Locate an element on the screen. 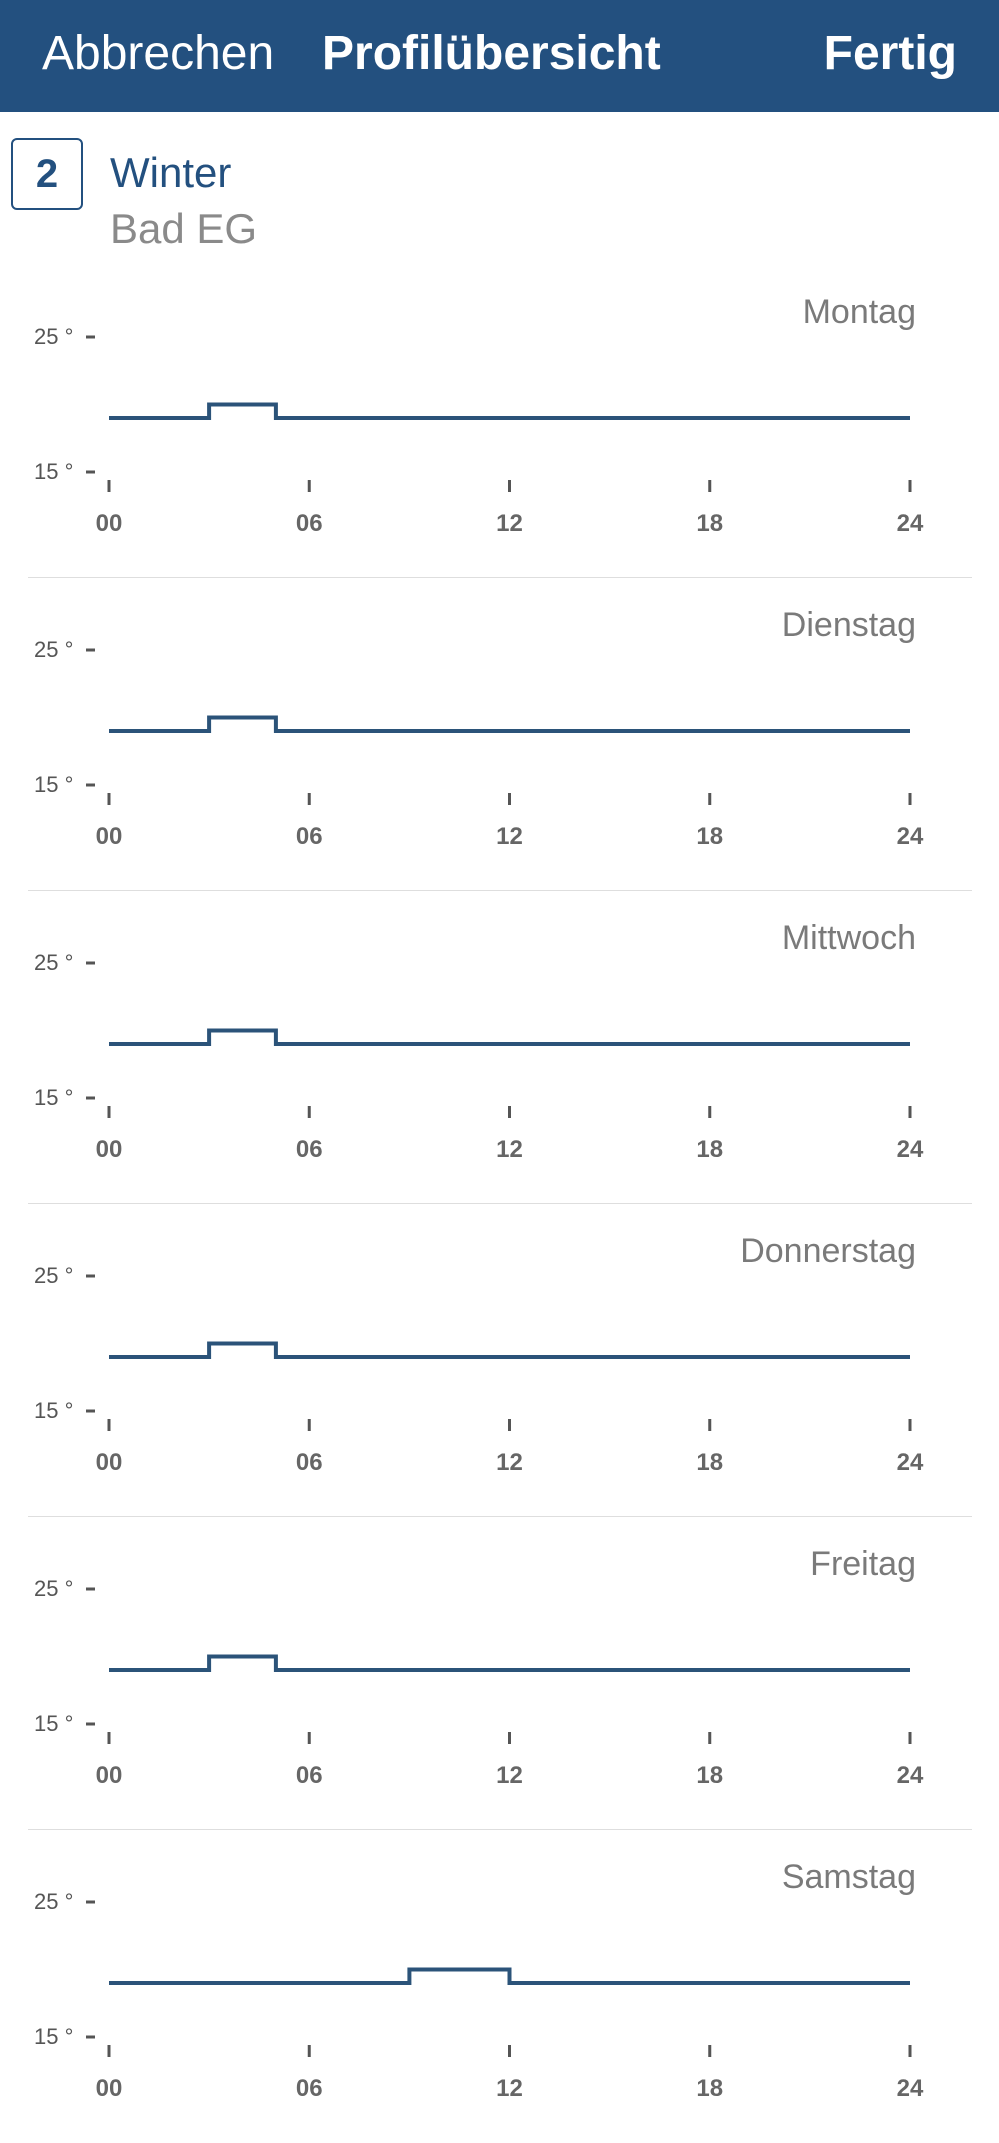  day-title: Samstag is located at coordinates (849, 1877).